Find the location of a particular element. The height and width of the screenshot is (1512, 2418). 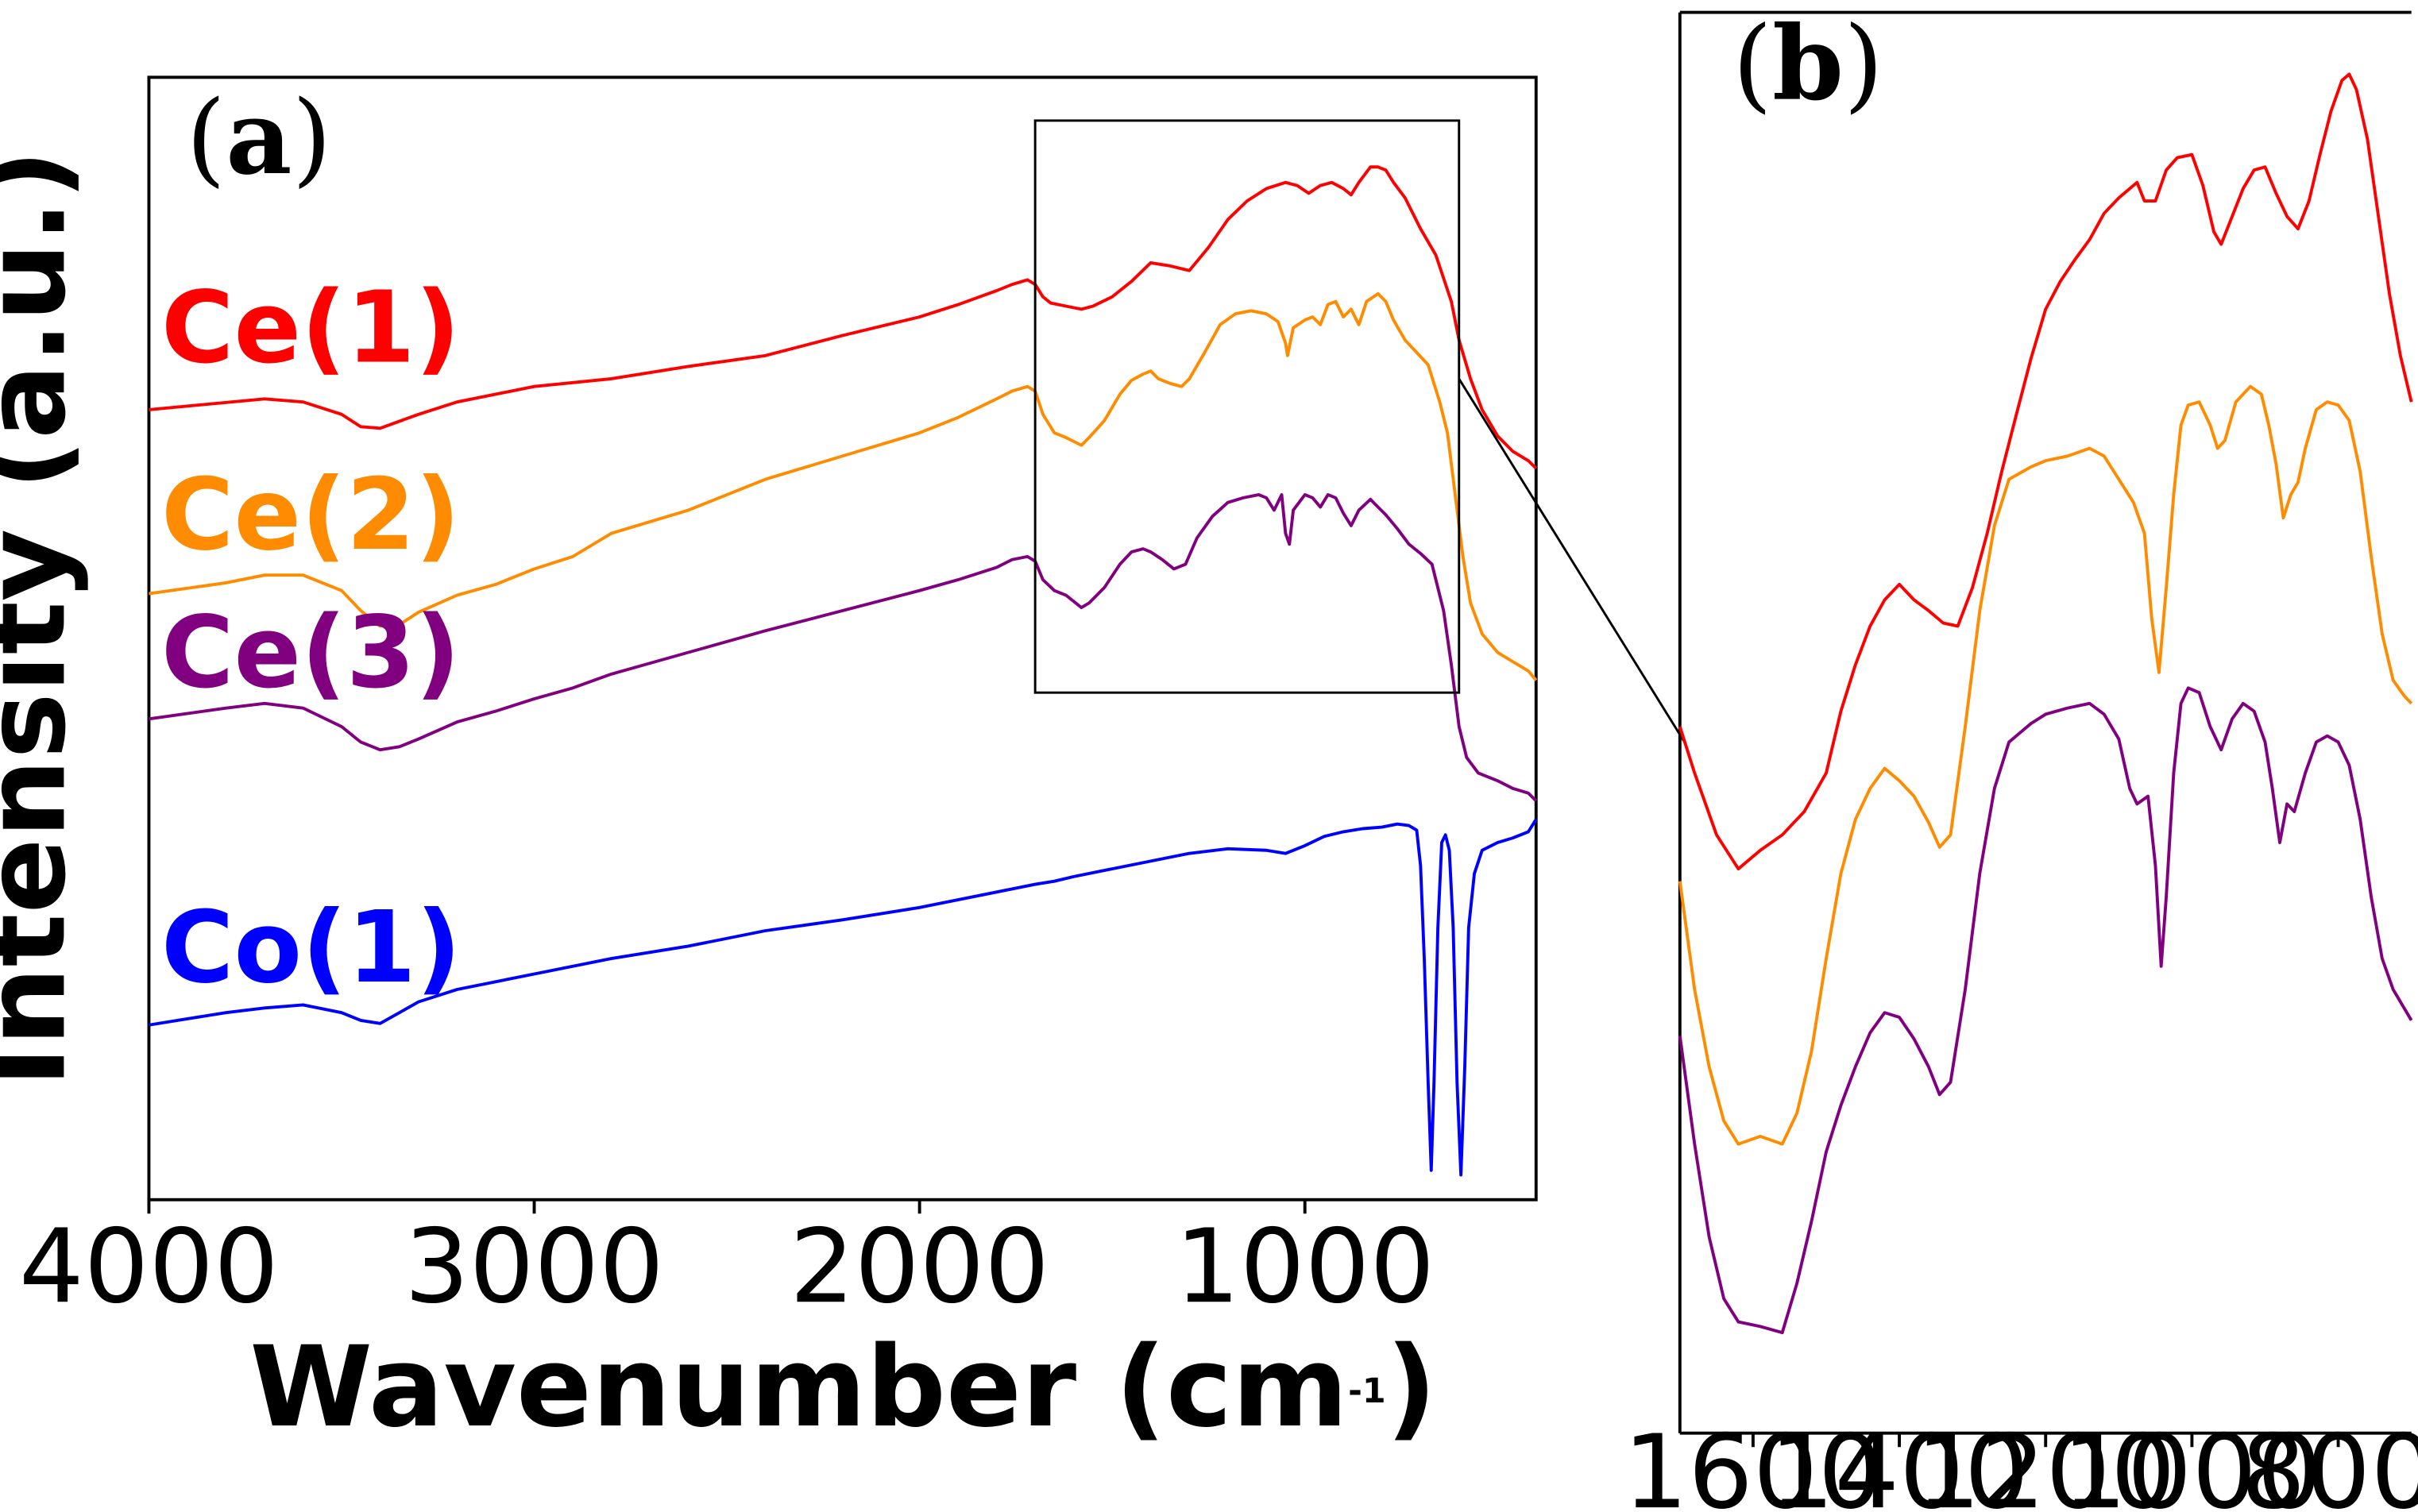

panel-b-tick-label-1600: 1600 is located at coordinates (1753, 1463).